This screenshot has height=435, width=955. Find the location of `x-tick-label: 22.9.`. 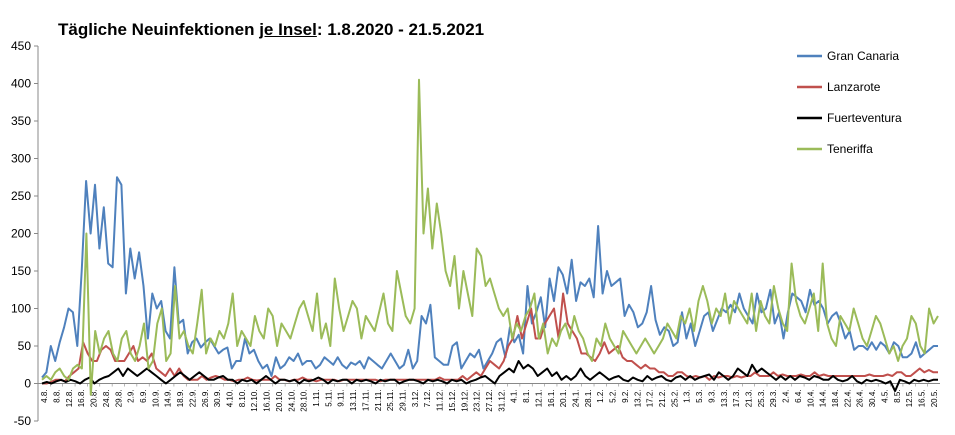

x-tick-label: 22.9. is located at coordinates (192, 399).